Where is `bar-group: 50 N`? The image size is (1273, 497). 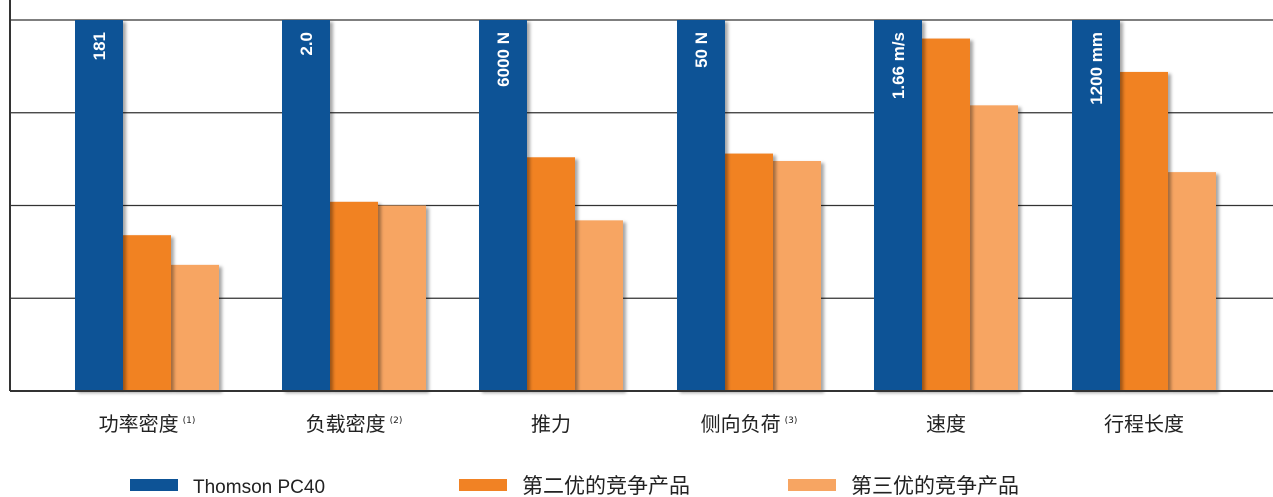 bar-group: 50 N is located at coordinates (749, 205).